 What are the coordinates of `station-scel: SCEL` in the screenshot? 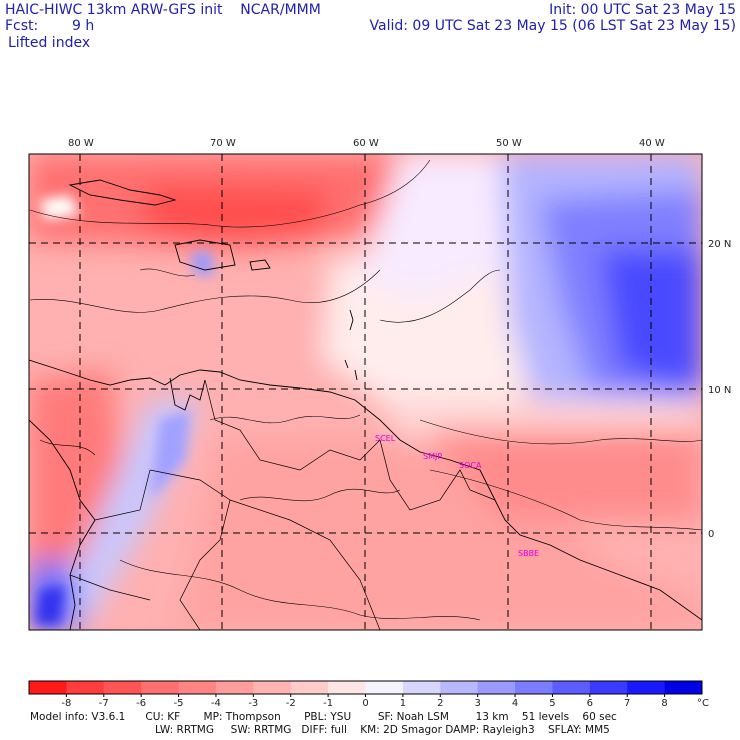 It's located at (385, 438).